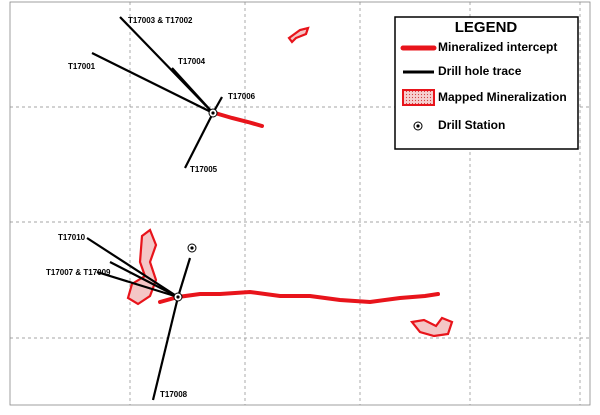  What do you see at coordinates (82, 66) in the screenshot?
I see `hole-label: T17001` at bounding box center [82, 66].